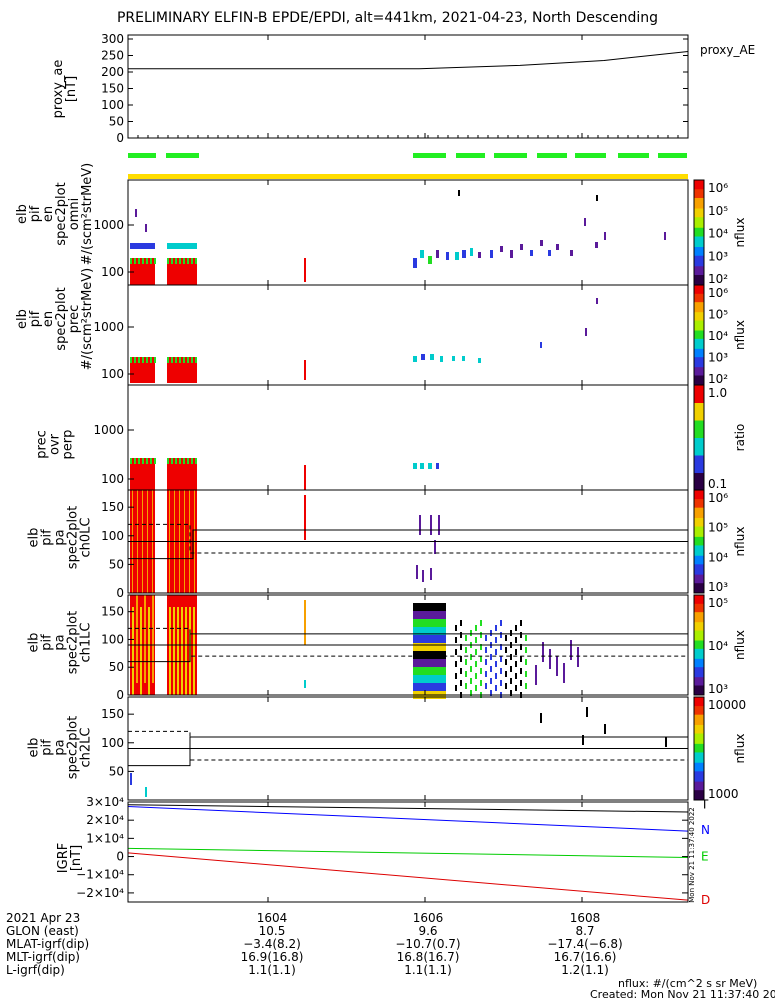 This screenshot has height=1001, width=775. I want to click on xrow-glon-2: 9.6, so click(428, 931).